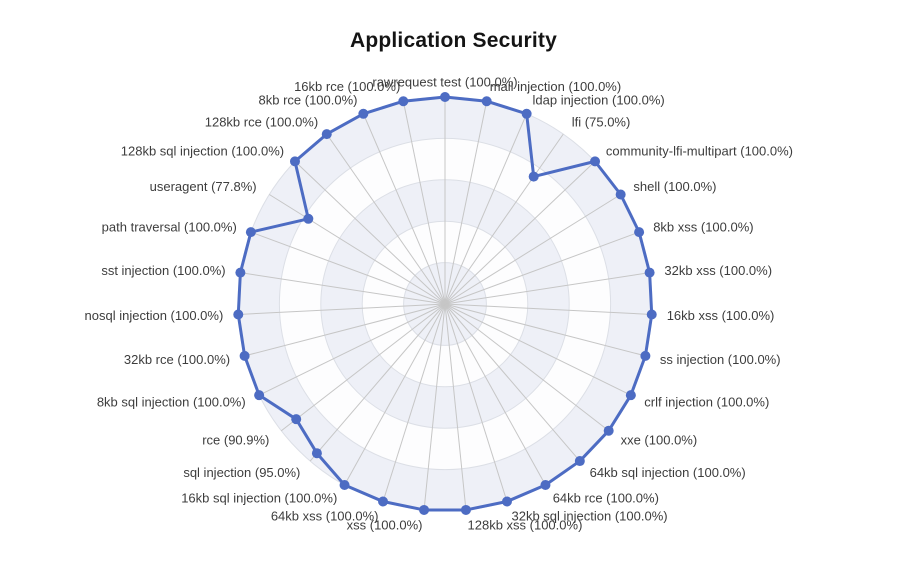  I want to click on axis-label-64kb-sql-injection: 64kb sql injection (100.0%), so click(668, 472).